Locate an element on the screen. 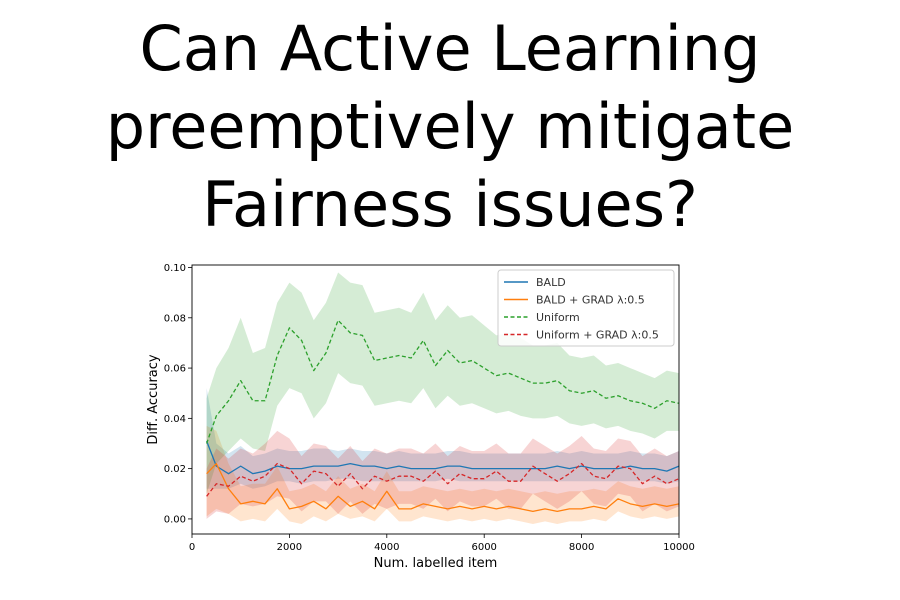 The width and height of the screenshot is (900, 600). uniform-grad-0-5-band is located at coordinates (443, 474).